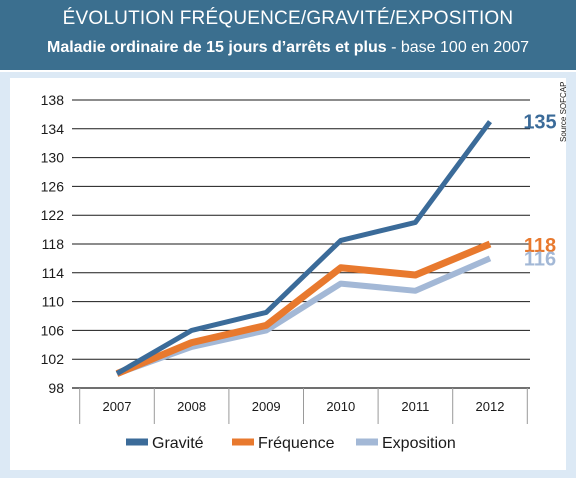 The height and width of the screenshot is (478, 576). What do you see at coordinates (540, 246) in the screenshot?
I see `end-value-label: 118` at bounding box center [540, 246].